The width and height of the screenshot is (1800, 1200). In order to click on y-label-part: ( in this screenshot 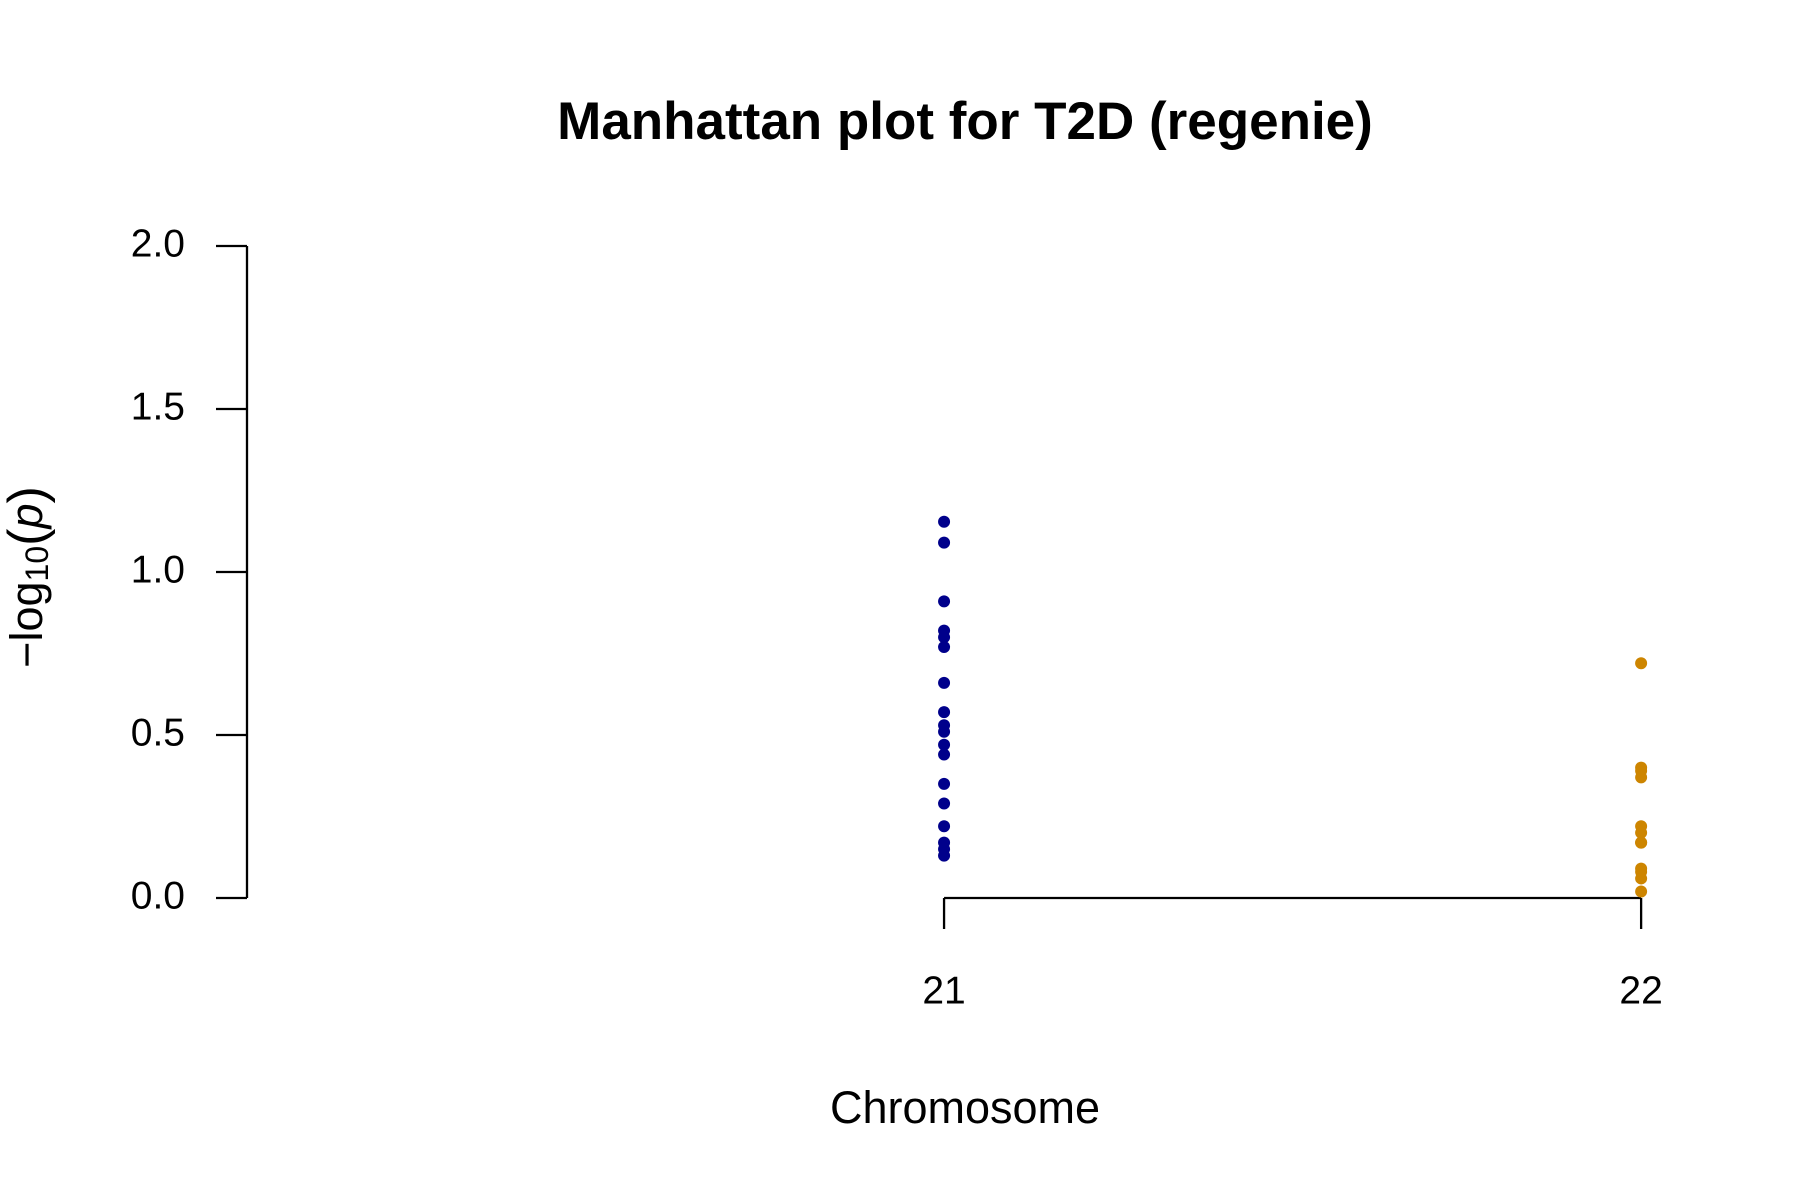, I will do `click(28, 537)`.